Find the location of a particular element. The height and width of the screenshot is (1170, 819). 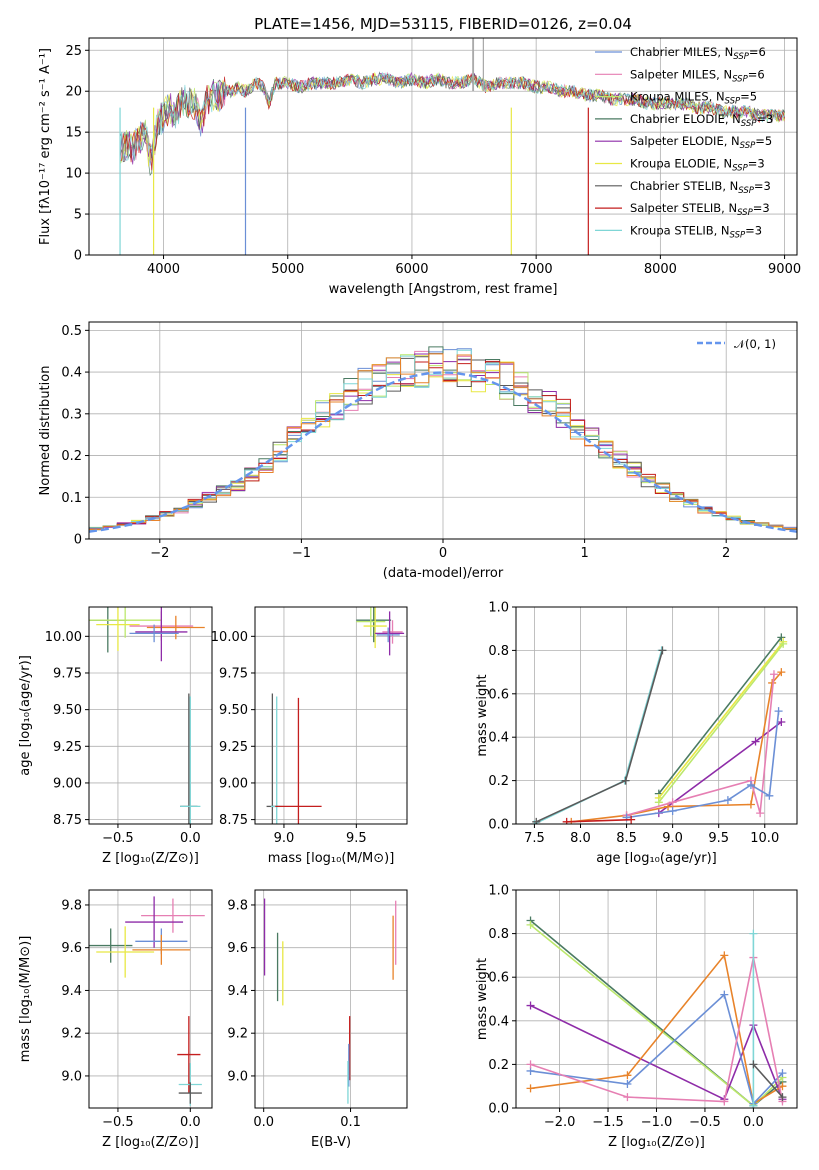

x-tick-label: −1.0 is located at coordinates (657, 1122).